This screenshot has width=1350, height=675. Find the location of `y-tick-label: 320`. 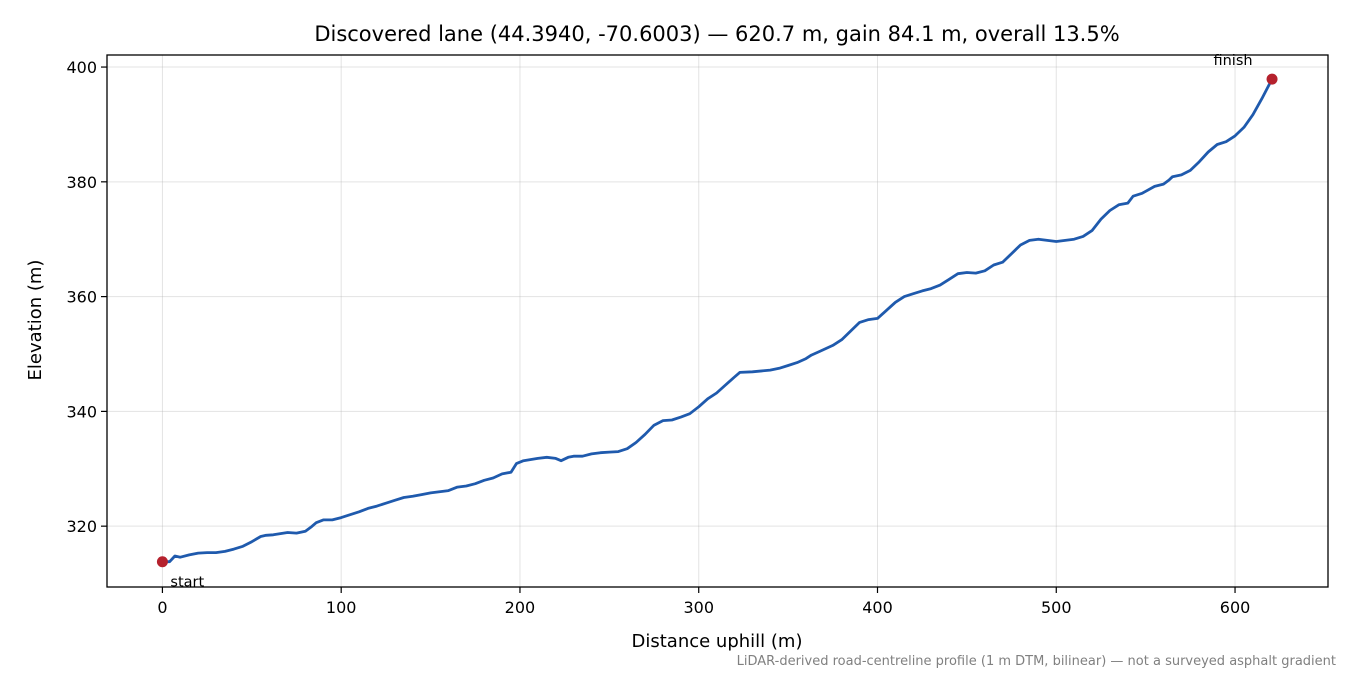

y-tick-label: 320 is located at coordinates (81, 526).